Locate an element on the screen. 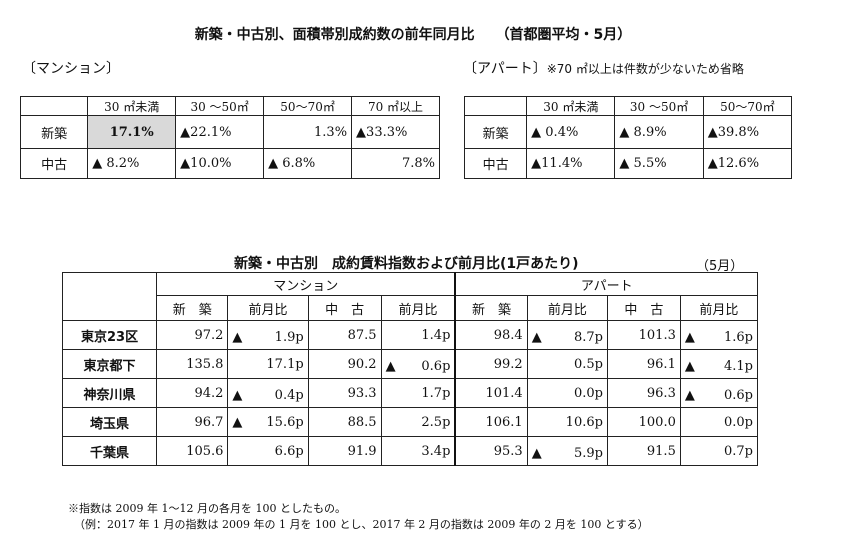 This screenshot has width=846, height=550. cell-value: ▲39.8% is located at coordinates (747, 132).